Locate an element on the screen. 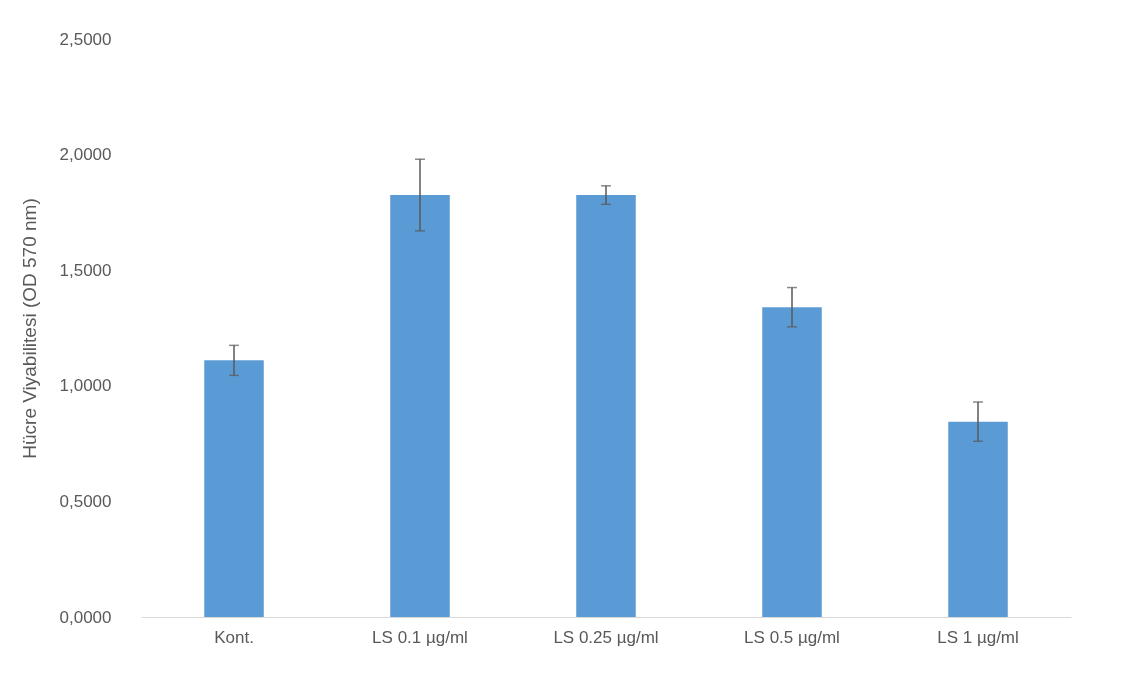  x-tick-label: Kont. is located at coordinates (234, 637).